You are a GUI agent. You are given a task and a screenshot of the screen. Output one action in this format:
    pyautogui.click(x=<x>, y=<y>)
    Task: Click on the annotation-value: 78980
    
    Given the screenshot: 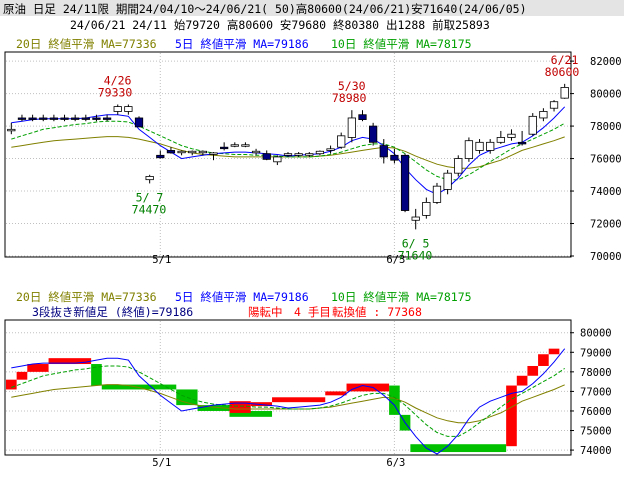 What is the action you would take?
    pyautogui.click(x=349, y=98)
    